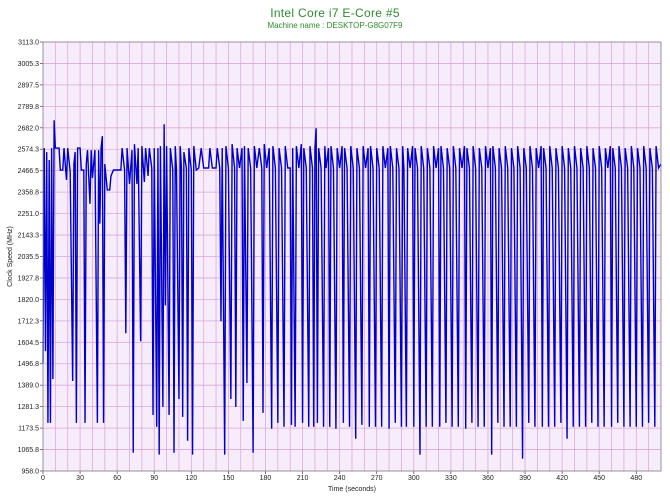 The image size is (670, 503). Describe the element at coordinates (29, 300) in the screenshot. I see `y-tick-label: 1820.0` at that location.